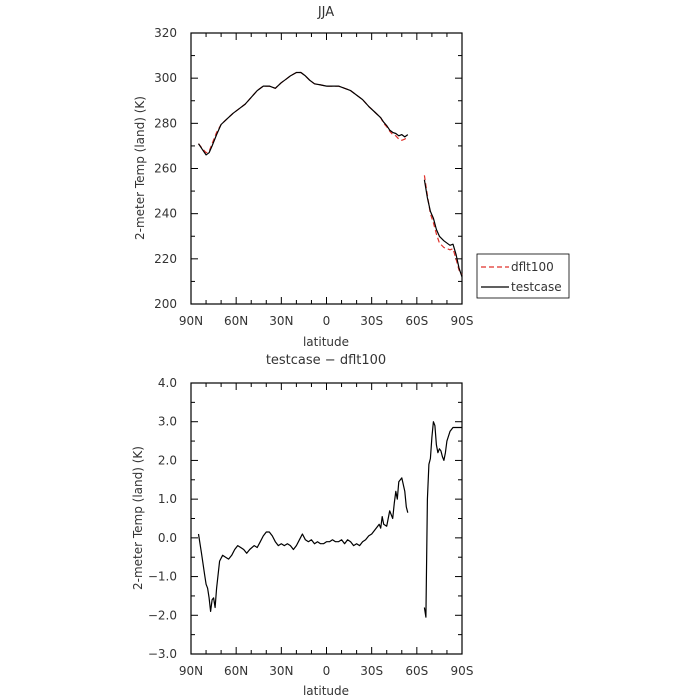 The height and width of the screenshot is (700, 700). I want to click on top-x-tick-label: 60N, so click(236, 321).